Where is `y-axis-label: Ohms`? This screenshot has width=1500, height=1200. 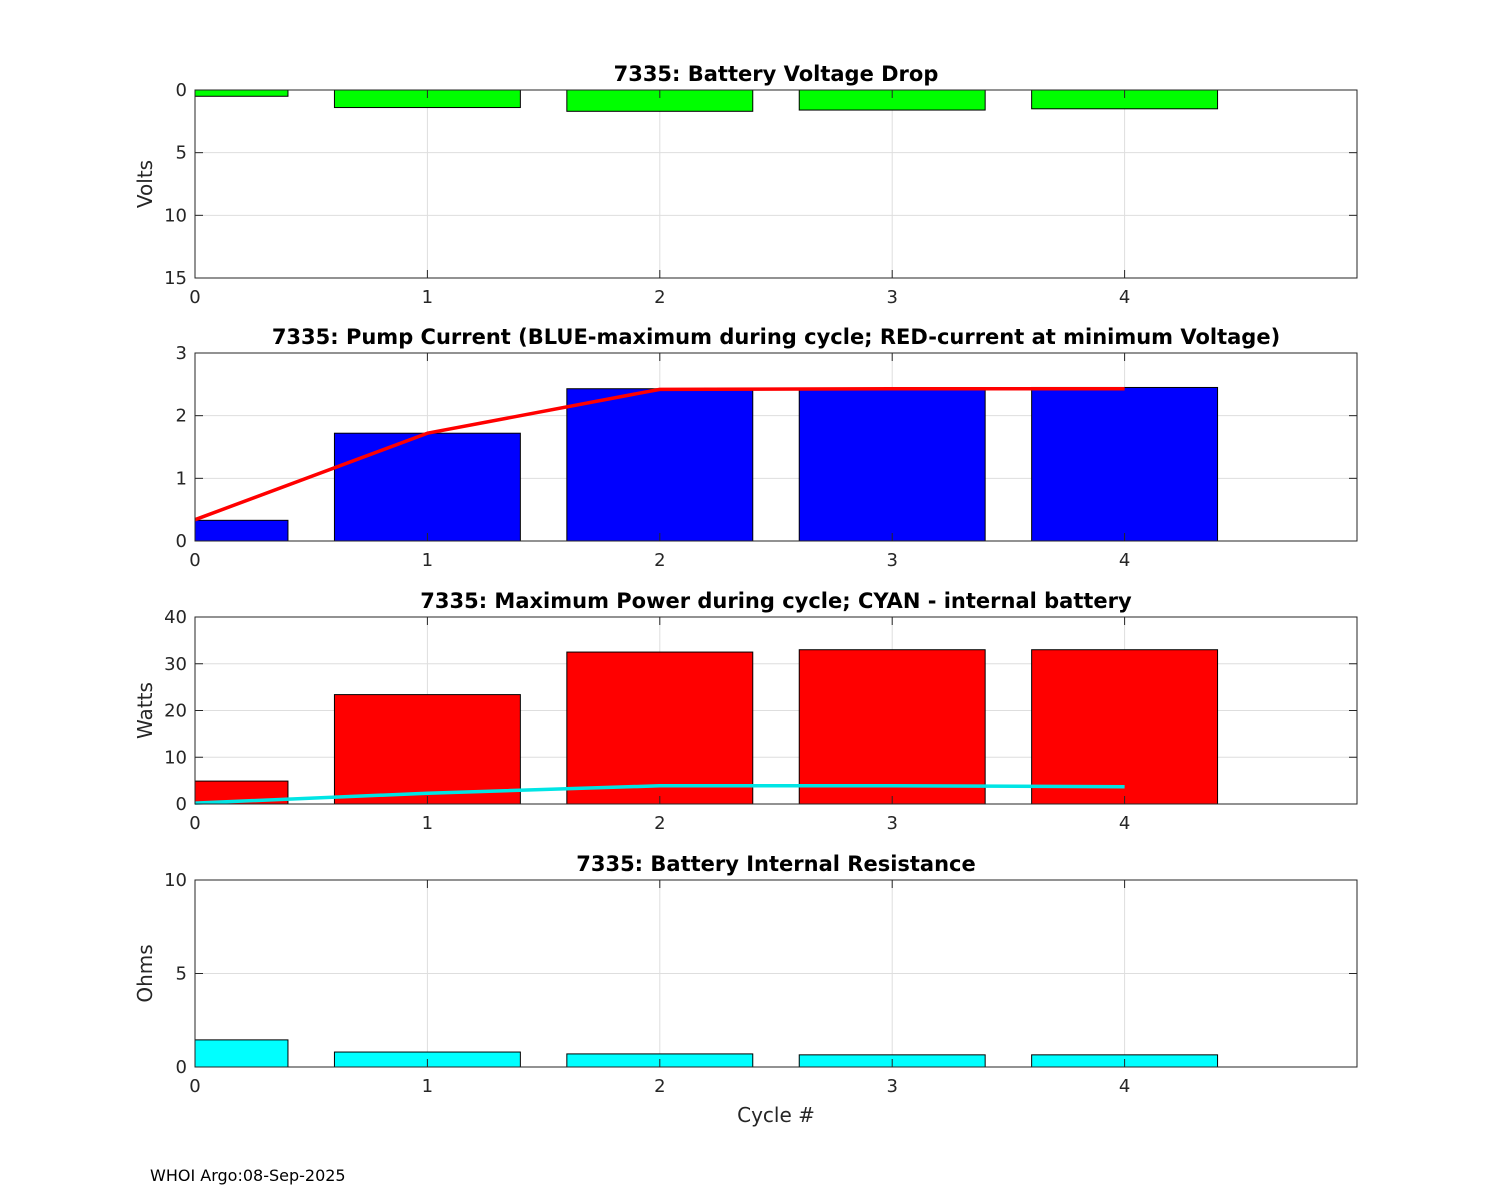
y-axis-label: Ohms is located at coordinates (145, 973).